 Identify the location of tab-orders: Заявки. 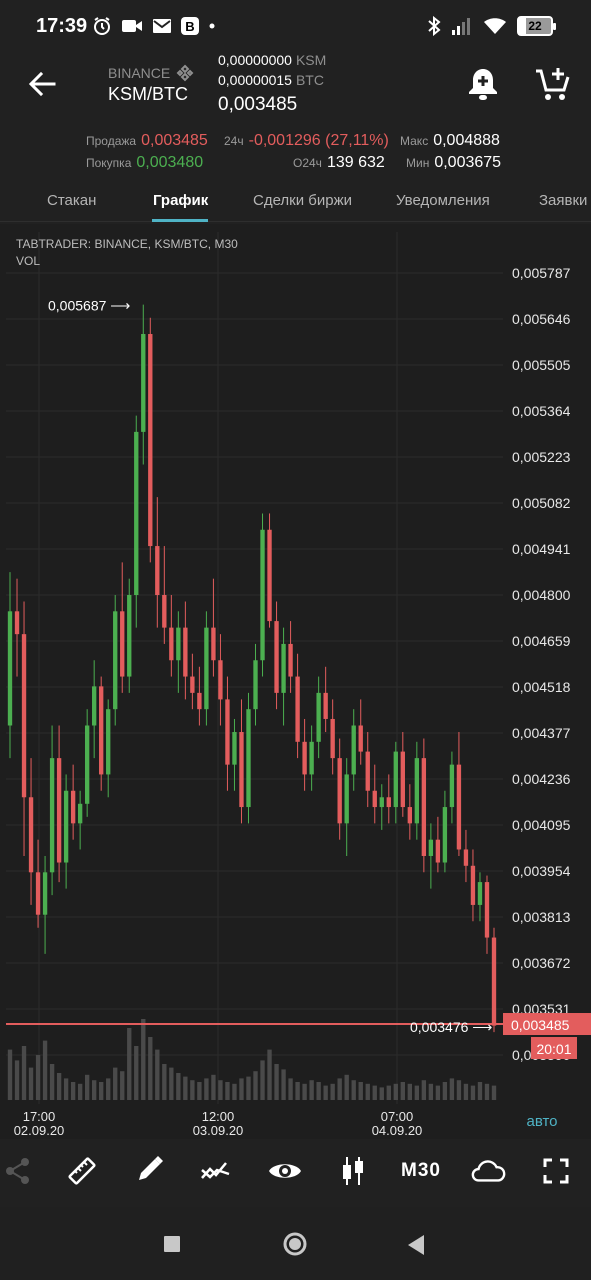
(563, 200).